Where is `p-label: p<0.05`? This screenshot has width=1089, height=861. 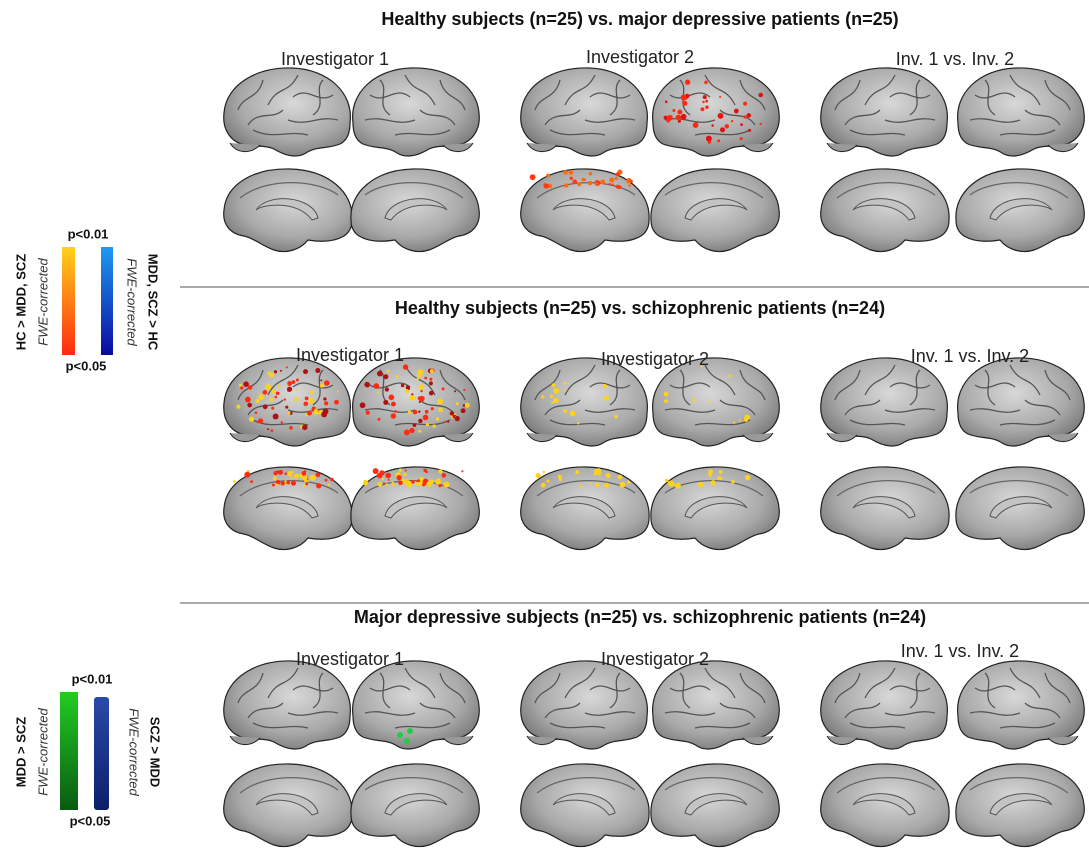
p-label: p<0.05 is located at coordinates (90, 820).